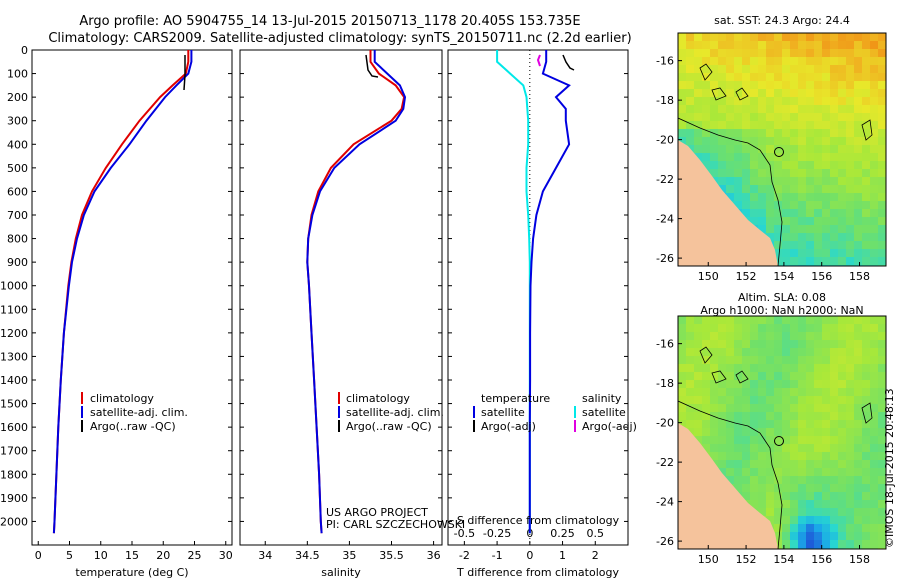 The height and width of the screenshot is (580, 900). I want to click on legend-label-satellite: satellite-adj. clim., so click(139, 412).